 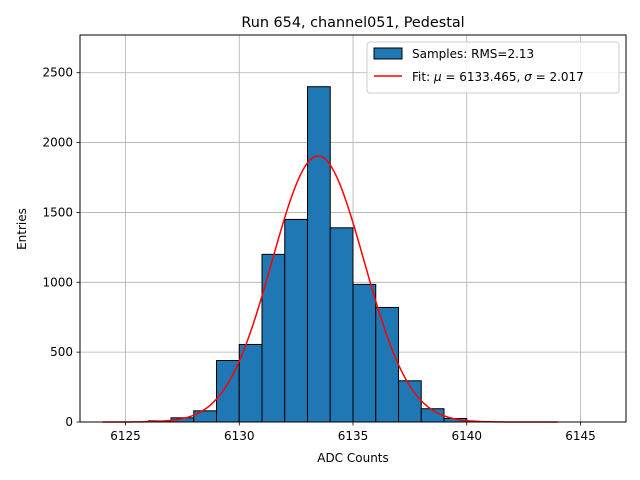 I want to click on y-tick-label: 500, so click(x=61, y=352).